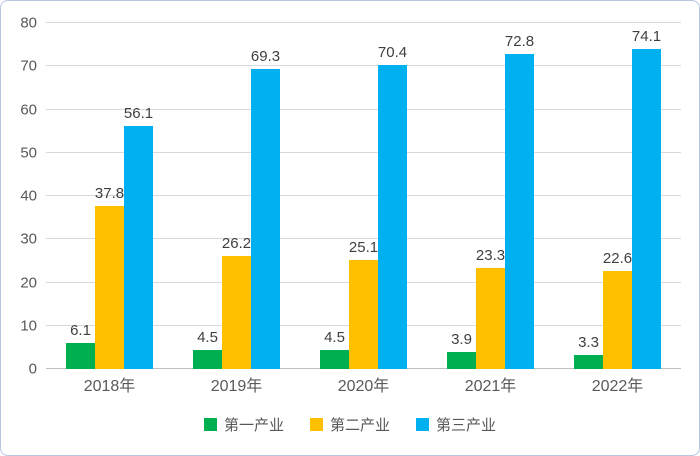  I want to click on y-tick-label: 50, so click(28, 153).